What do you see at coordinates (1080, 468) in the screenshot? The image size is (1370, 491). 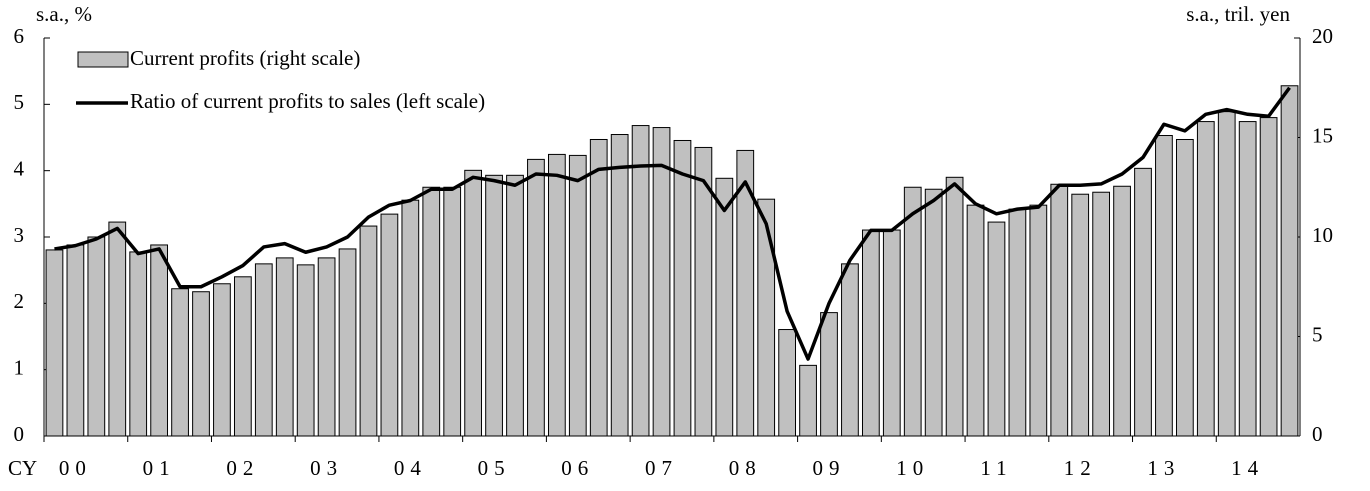 I see `x-tick-label: 12` at bounding box center [1080, 468].